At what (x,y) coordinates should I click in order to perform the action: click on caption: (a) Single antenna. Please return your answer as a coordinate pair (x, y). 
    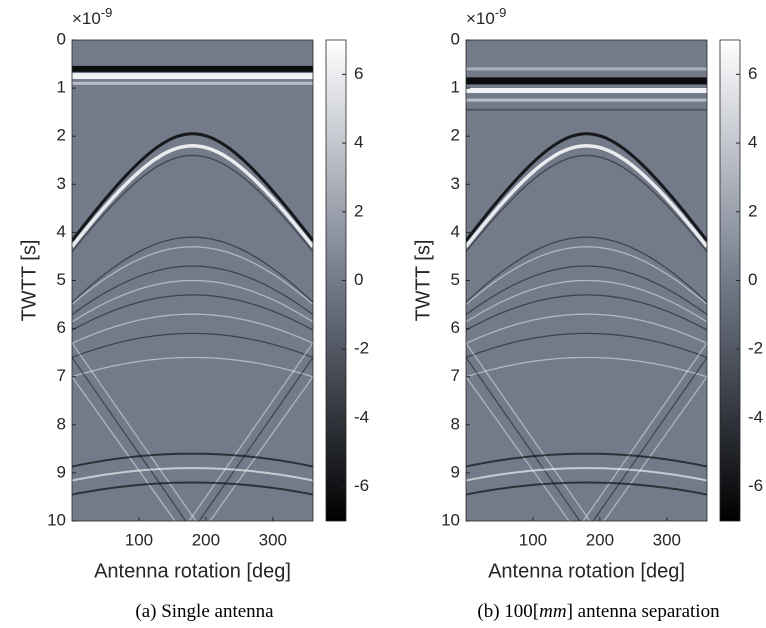
    Looking at the image, I should click on (204, 611).